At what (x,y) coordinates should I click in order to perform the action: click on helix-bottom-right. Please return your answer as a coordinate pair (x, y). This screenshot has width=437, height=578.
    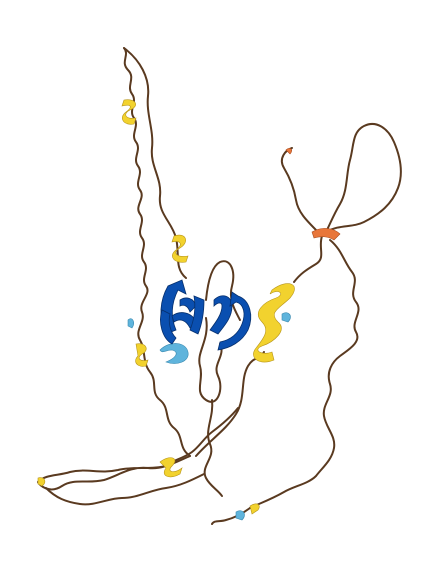
    Looking at the image, I should click on (254, 509).